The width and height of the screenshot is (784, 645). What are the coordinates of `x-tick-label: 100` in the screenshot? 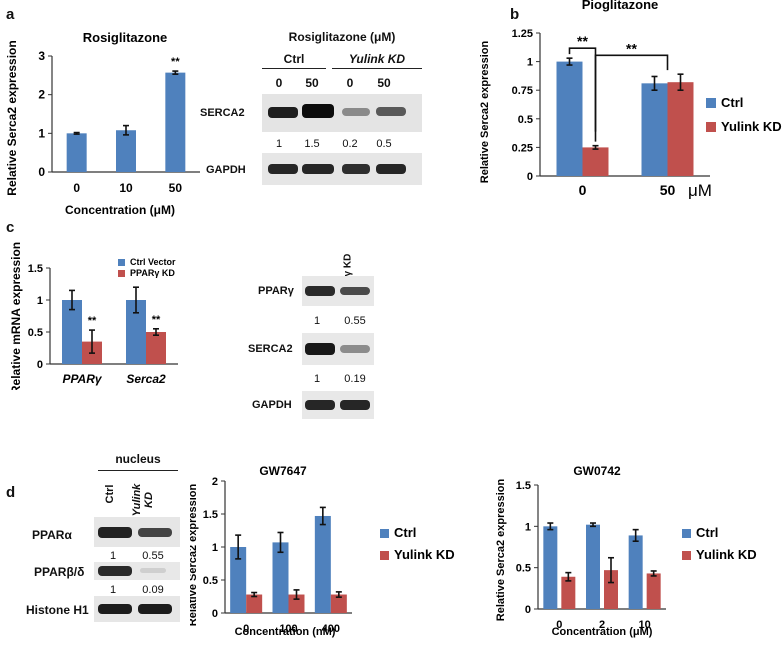 It's located at (288, 629).